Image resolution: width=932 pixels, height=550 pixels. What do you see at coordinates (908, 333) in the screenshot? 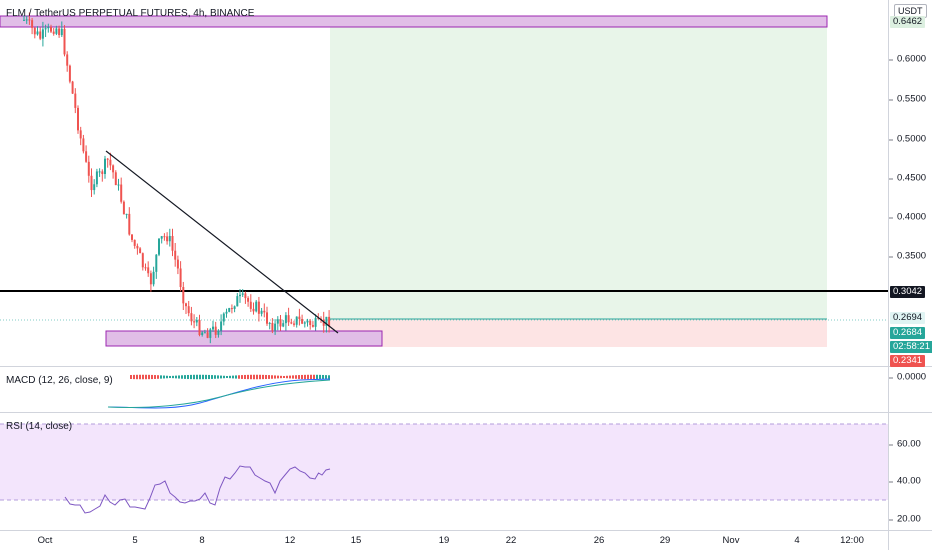
I see `entry-price-tag: 0.2684` at bounding box center [908, 333].